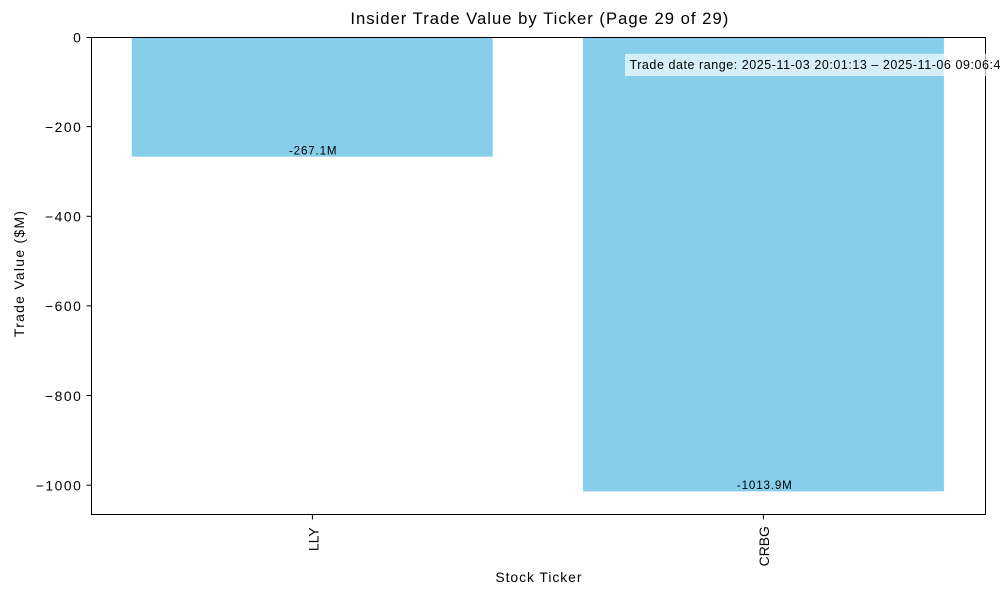 This screenshot has width=1000, height=605. Describe the element at coordinates (63, 127) in the screenshot. I see `svg-text: −200` at that location.